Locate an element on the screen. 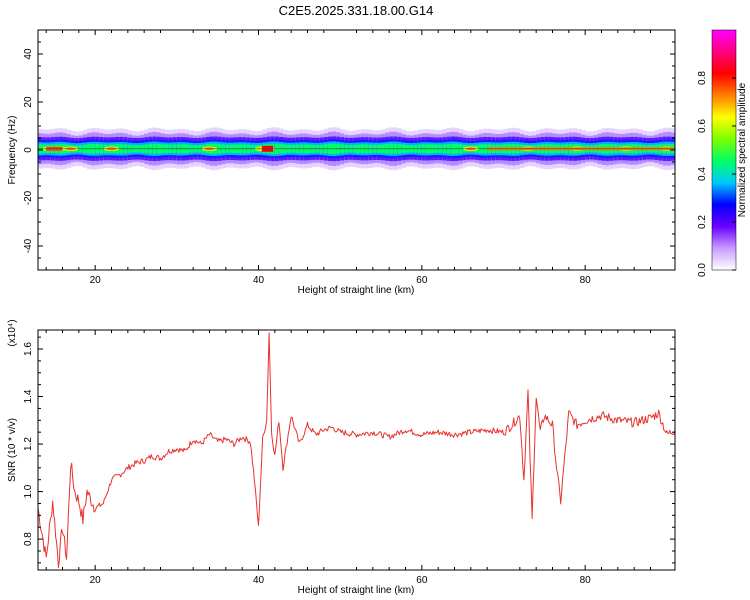 Image resolution: width=750 pixels, height=600 pixels. bot-x-tick-label: 40 is located at coordinates (259, 580).